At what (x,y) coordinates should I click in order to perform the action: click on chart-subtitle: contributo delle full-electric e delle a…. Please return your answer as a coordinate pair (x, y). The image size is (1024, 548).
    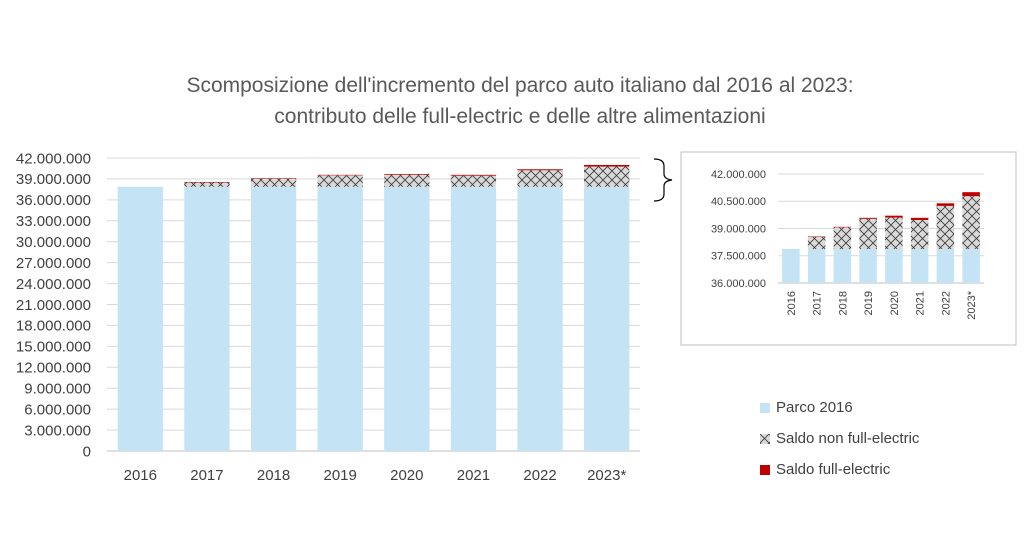
    Looking at the image, I should click on (520, 116).